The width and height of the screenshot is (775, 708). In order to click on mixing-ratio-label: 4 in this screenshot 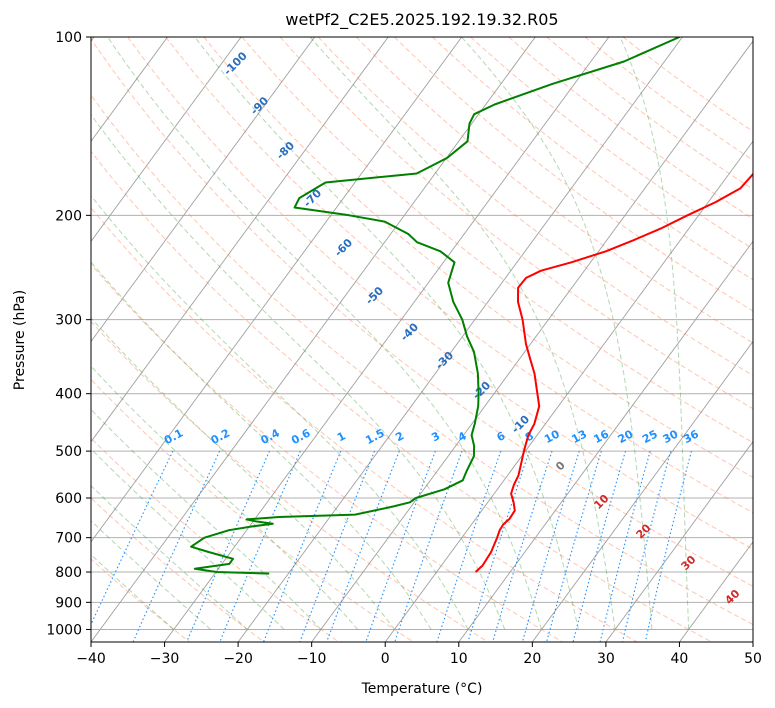, I will do `click(462, 436)`.